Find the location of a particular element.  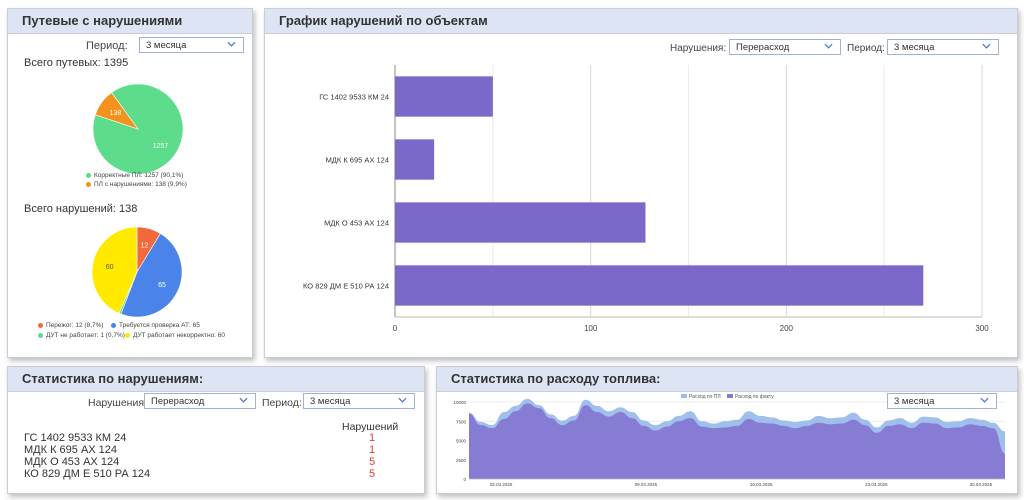

pie-slice-label: 1257 is located at coordinates (161, 146).